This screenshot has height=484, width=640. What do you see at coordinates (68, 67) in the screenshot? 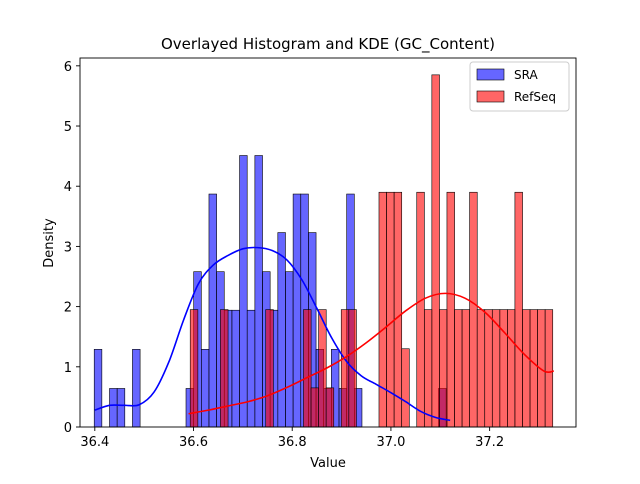
I see `y-tick-label-6: 6` at bounding box center [68, 67].